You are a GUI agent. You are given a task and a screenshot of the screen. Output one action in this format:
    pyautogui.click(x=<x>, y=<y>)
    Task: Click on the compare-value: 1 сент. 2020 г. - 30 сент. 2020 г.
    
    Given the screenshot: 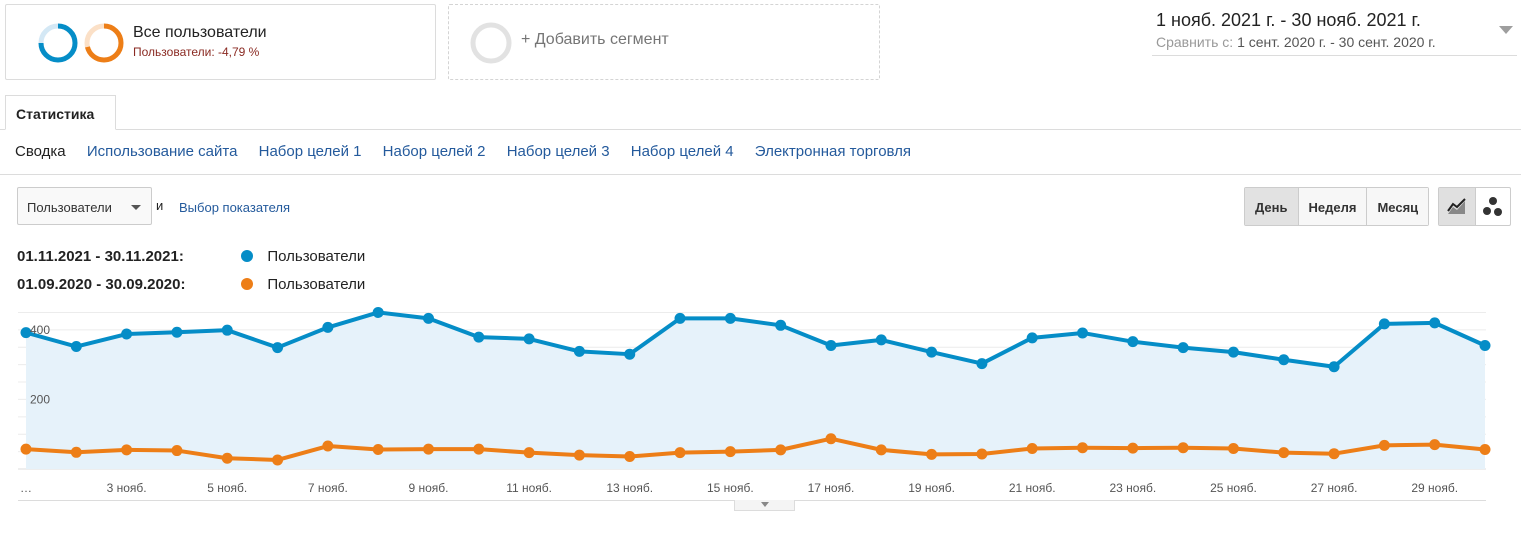 What is the action you would take?
    pyautogui.click(x=1336, y=42)
    